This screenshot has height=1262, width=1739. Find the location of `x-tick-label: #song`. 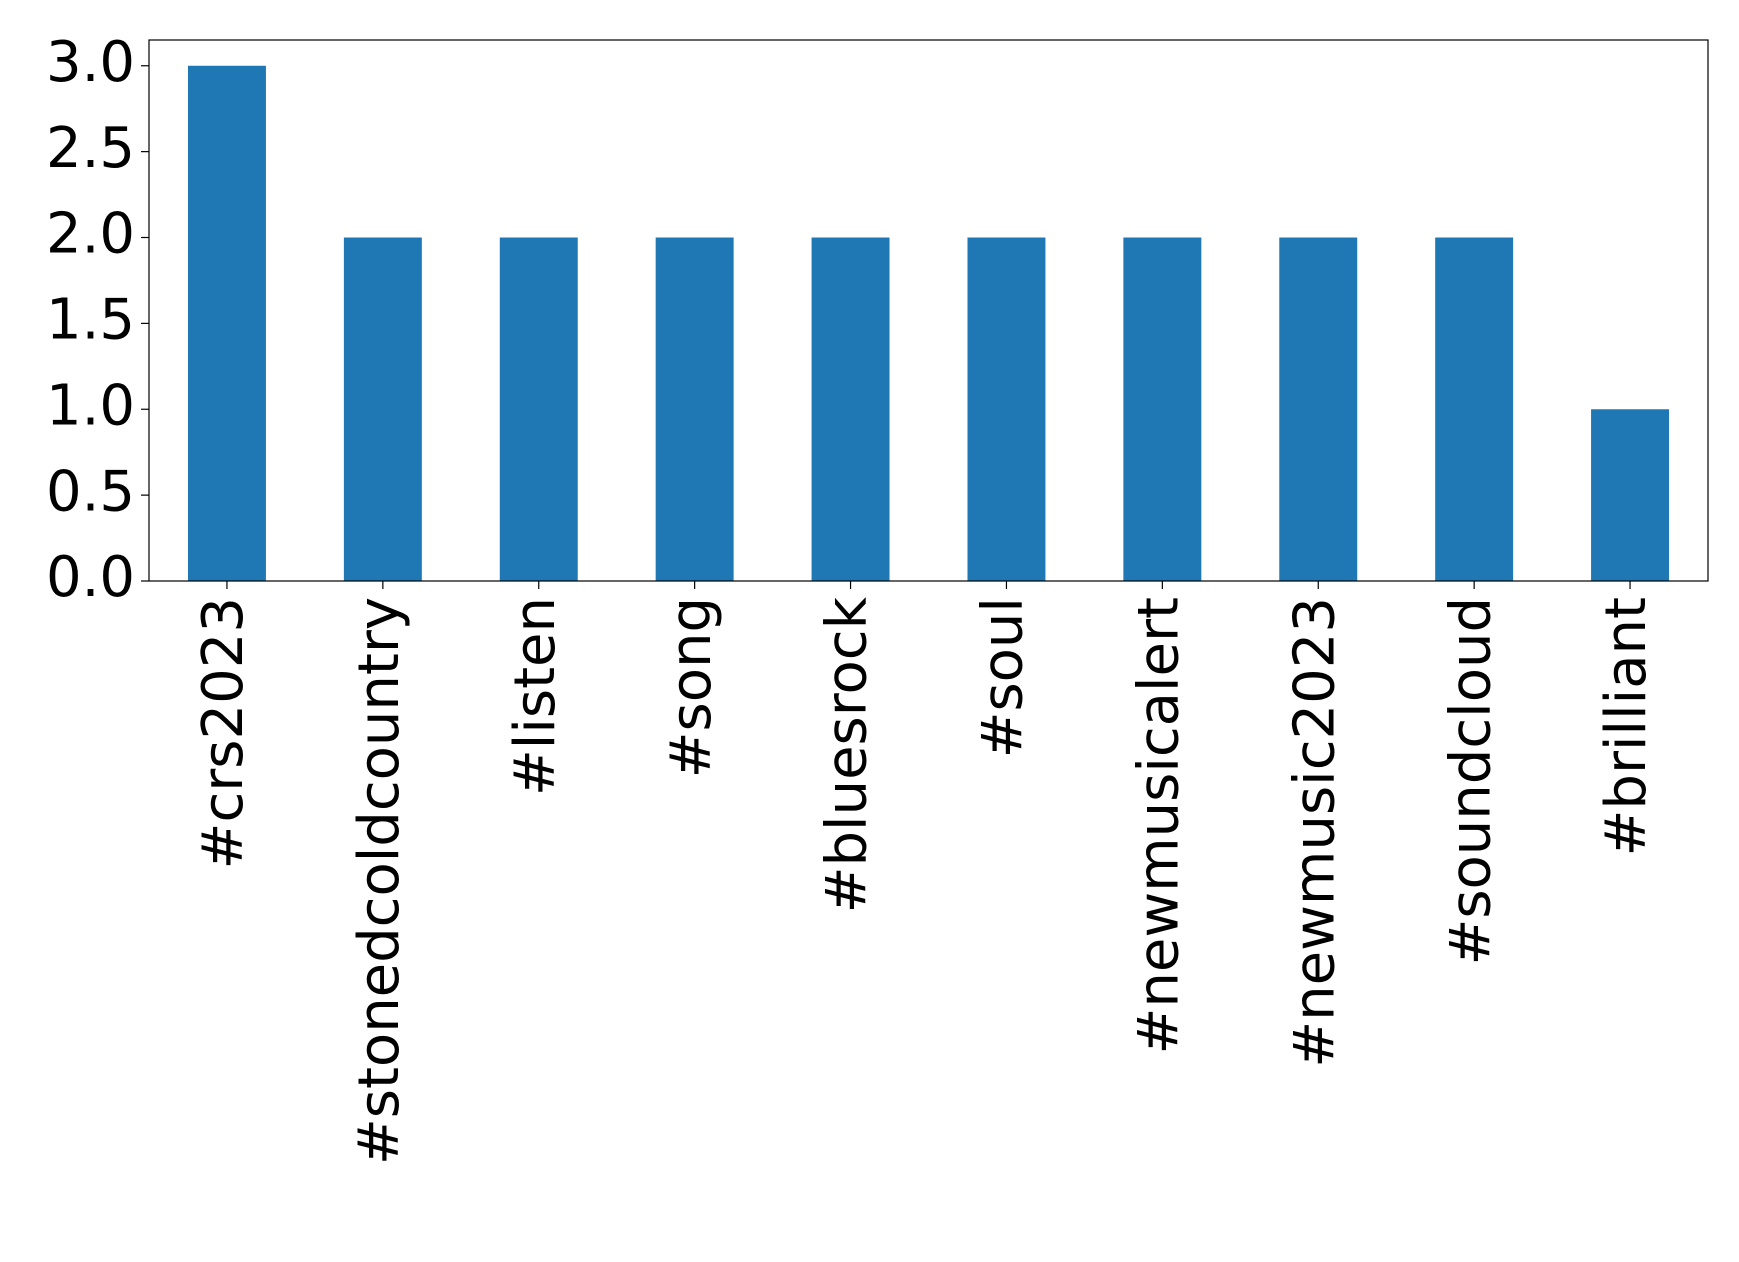

x-tick-label: #song is located at coordinates (691, 687).